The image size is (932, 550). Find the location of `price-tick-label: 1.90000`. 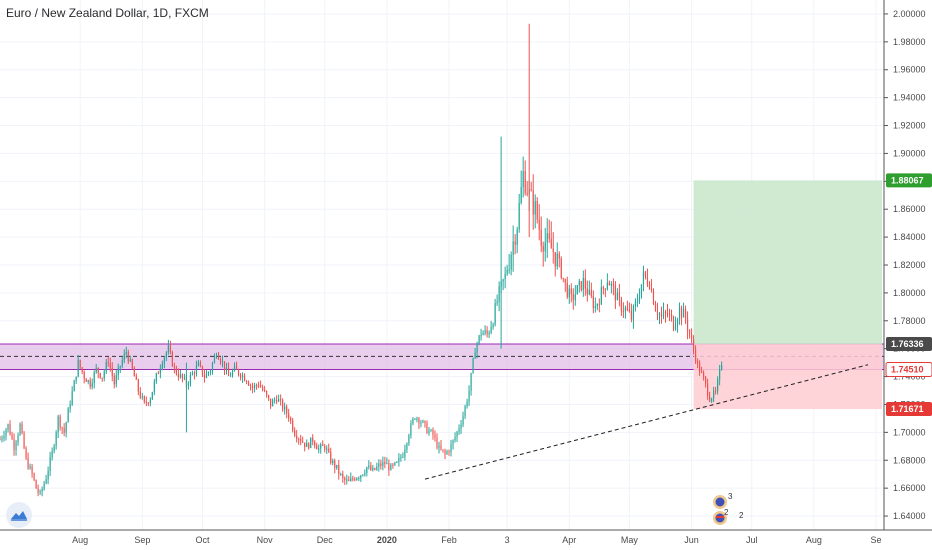

price-tick-label: 1.90000 is located at coordinates (909, 153).